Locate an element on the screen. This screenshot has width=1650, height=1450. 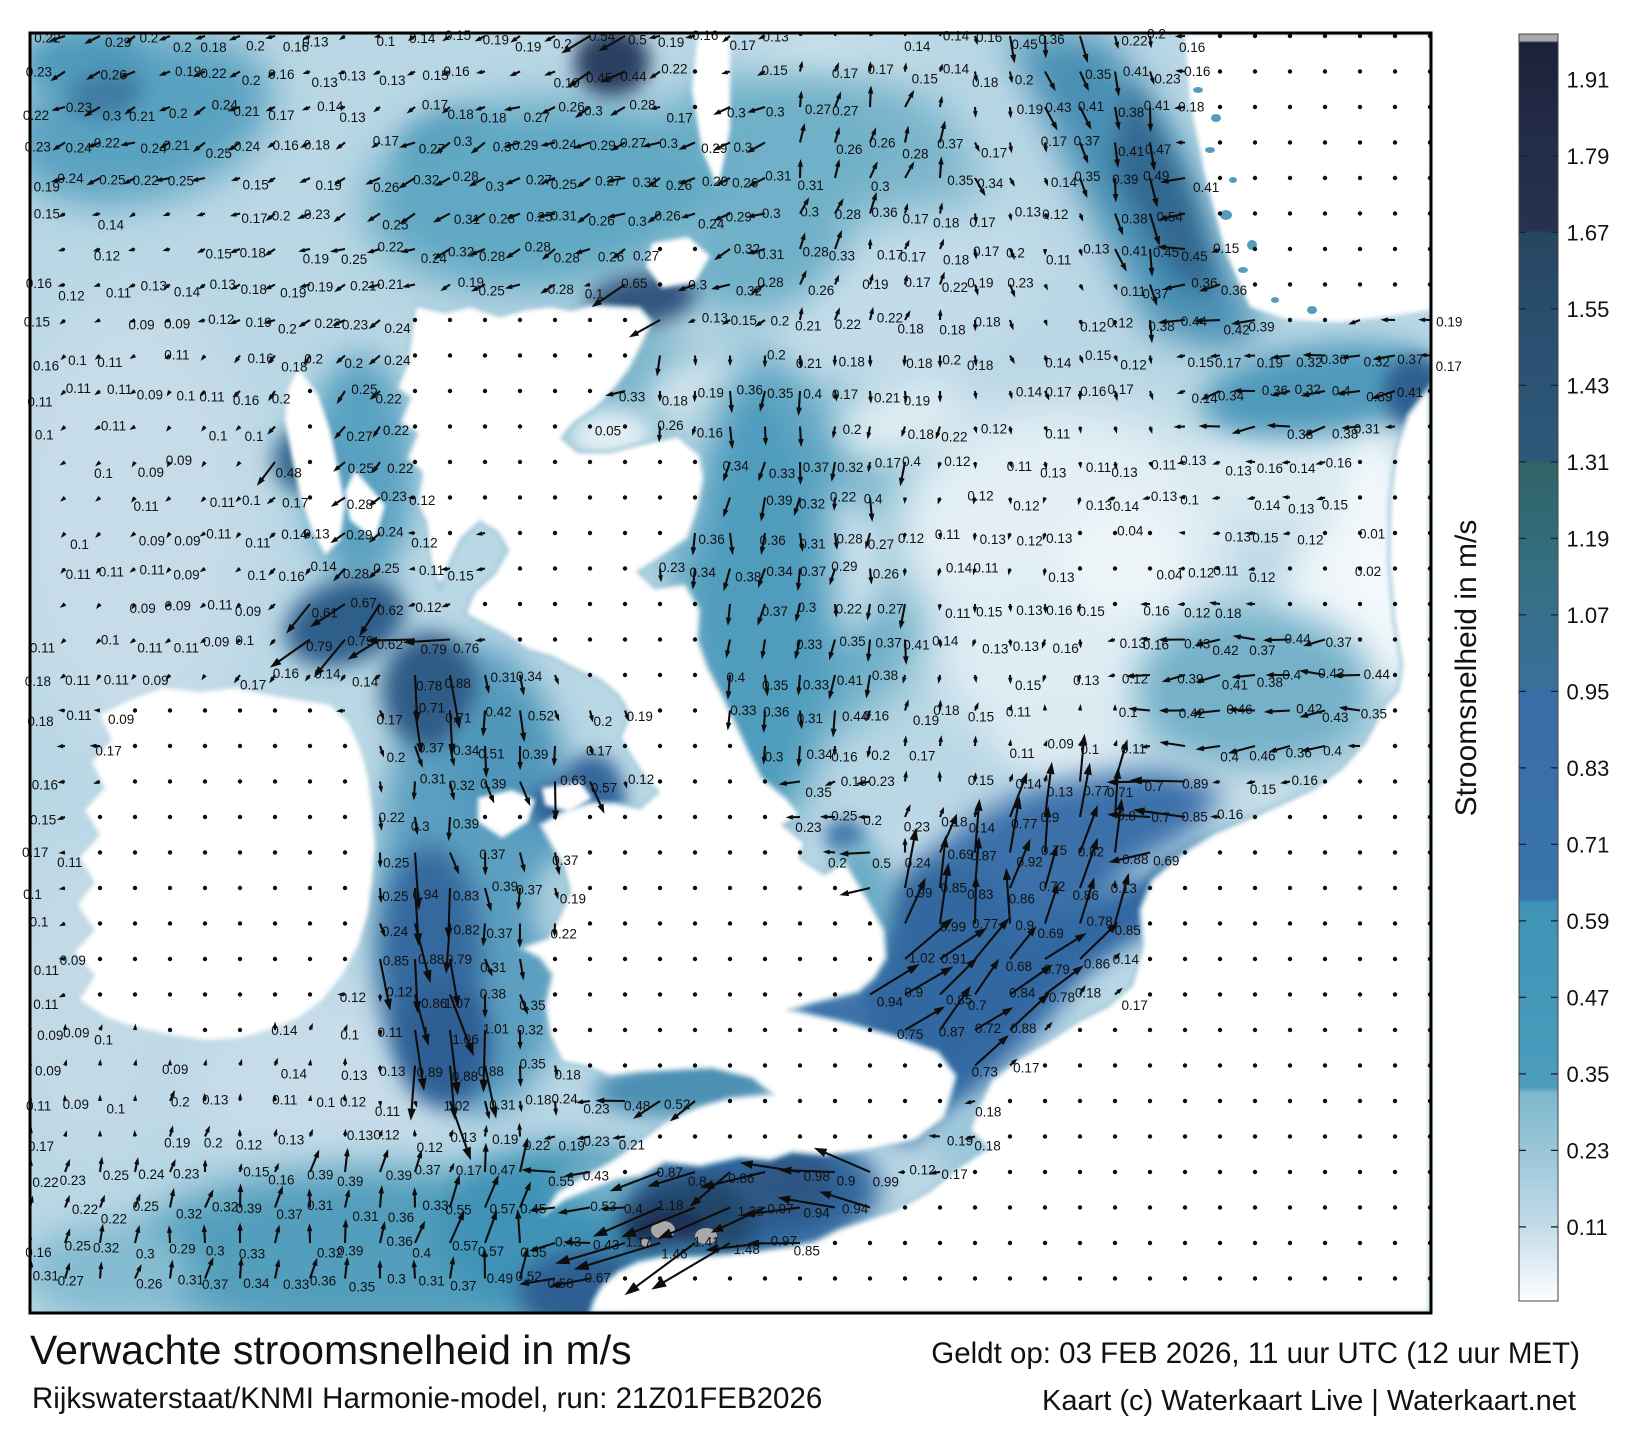
svg-text: 0.95 is located at coordinates (1588, 691).